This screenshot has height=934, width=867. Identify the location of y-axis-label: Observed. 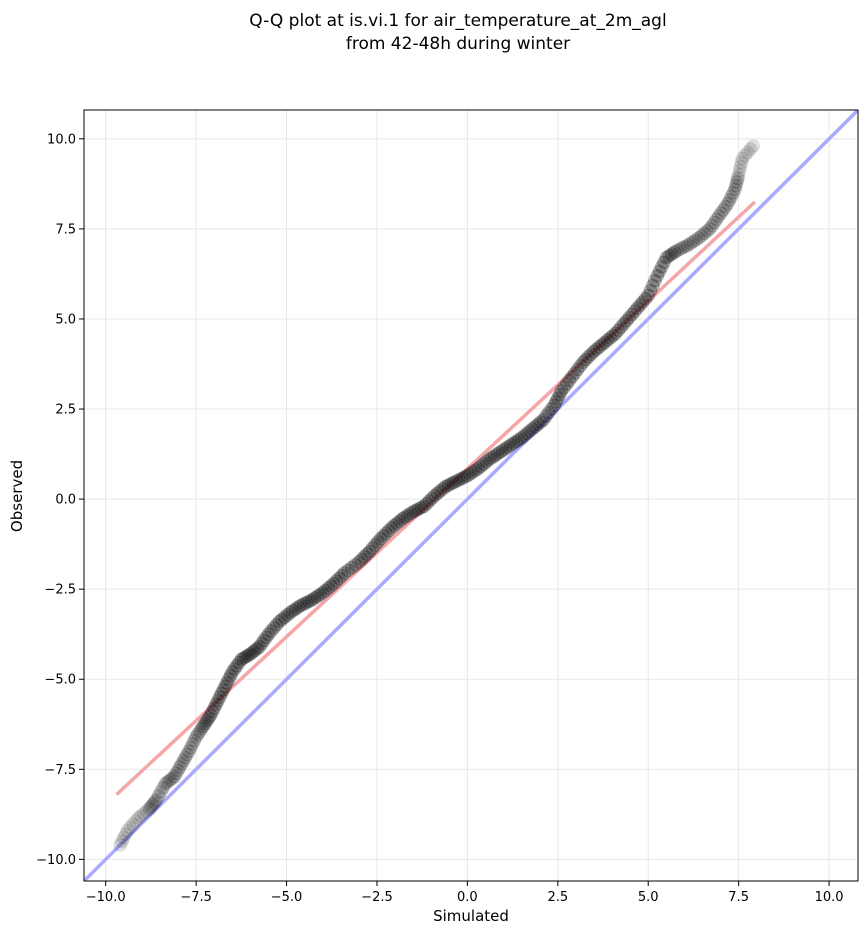
(17, 496).